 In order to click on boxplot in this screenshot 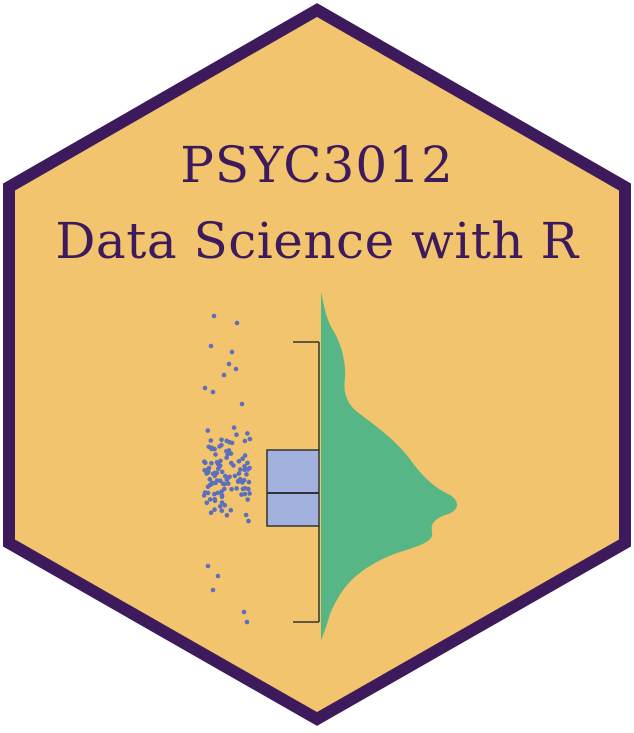, I will do `click(293, 482)`.